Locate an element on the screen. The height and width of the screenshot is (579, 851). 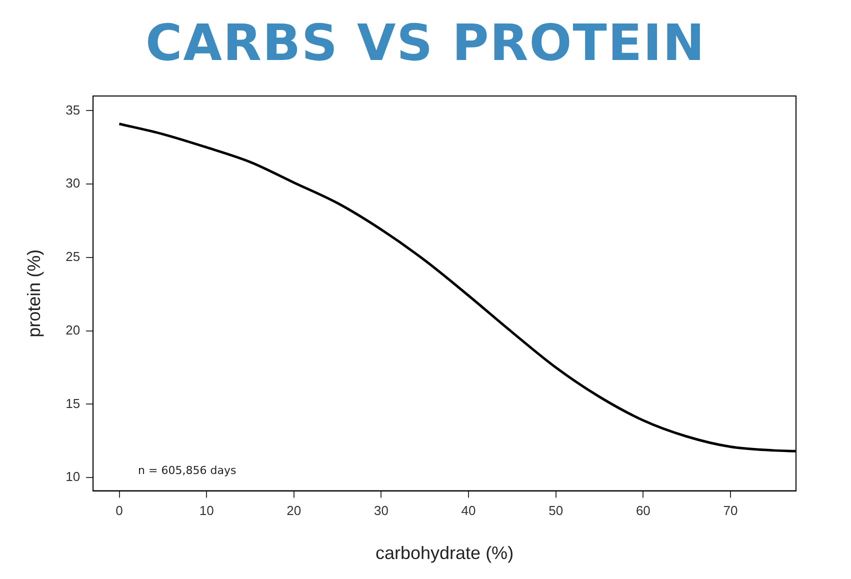
y-tick-label: 15 is located at coordinates (73, 403).